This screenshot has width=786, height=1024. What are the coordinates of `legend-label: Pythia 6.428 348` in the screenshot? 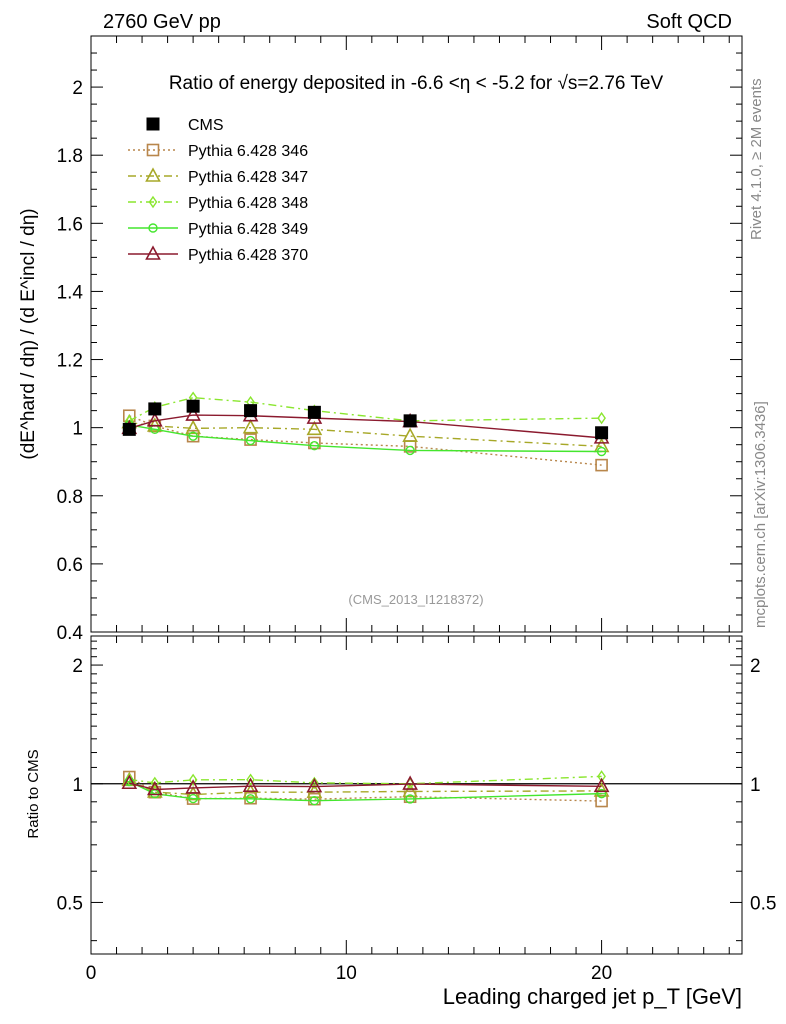 It's located at (248, 203).